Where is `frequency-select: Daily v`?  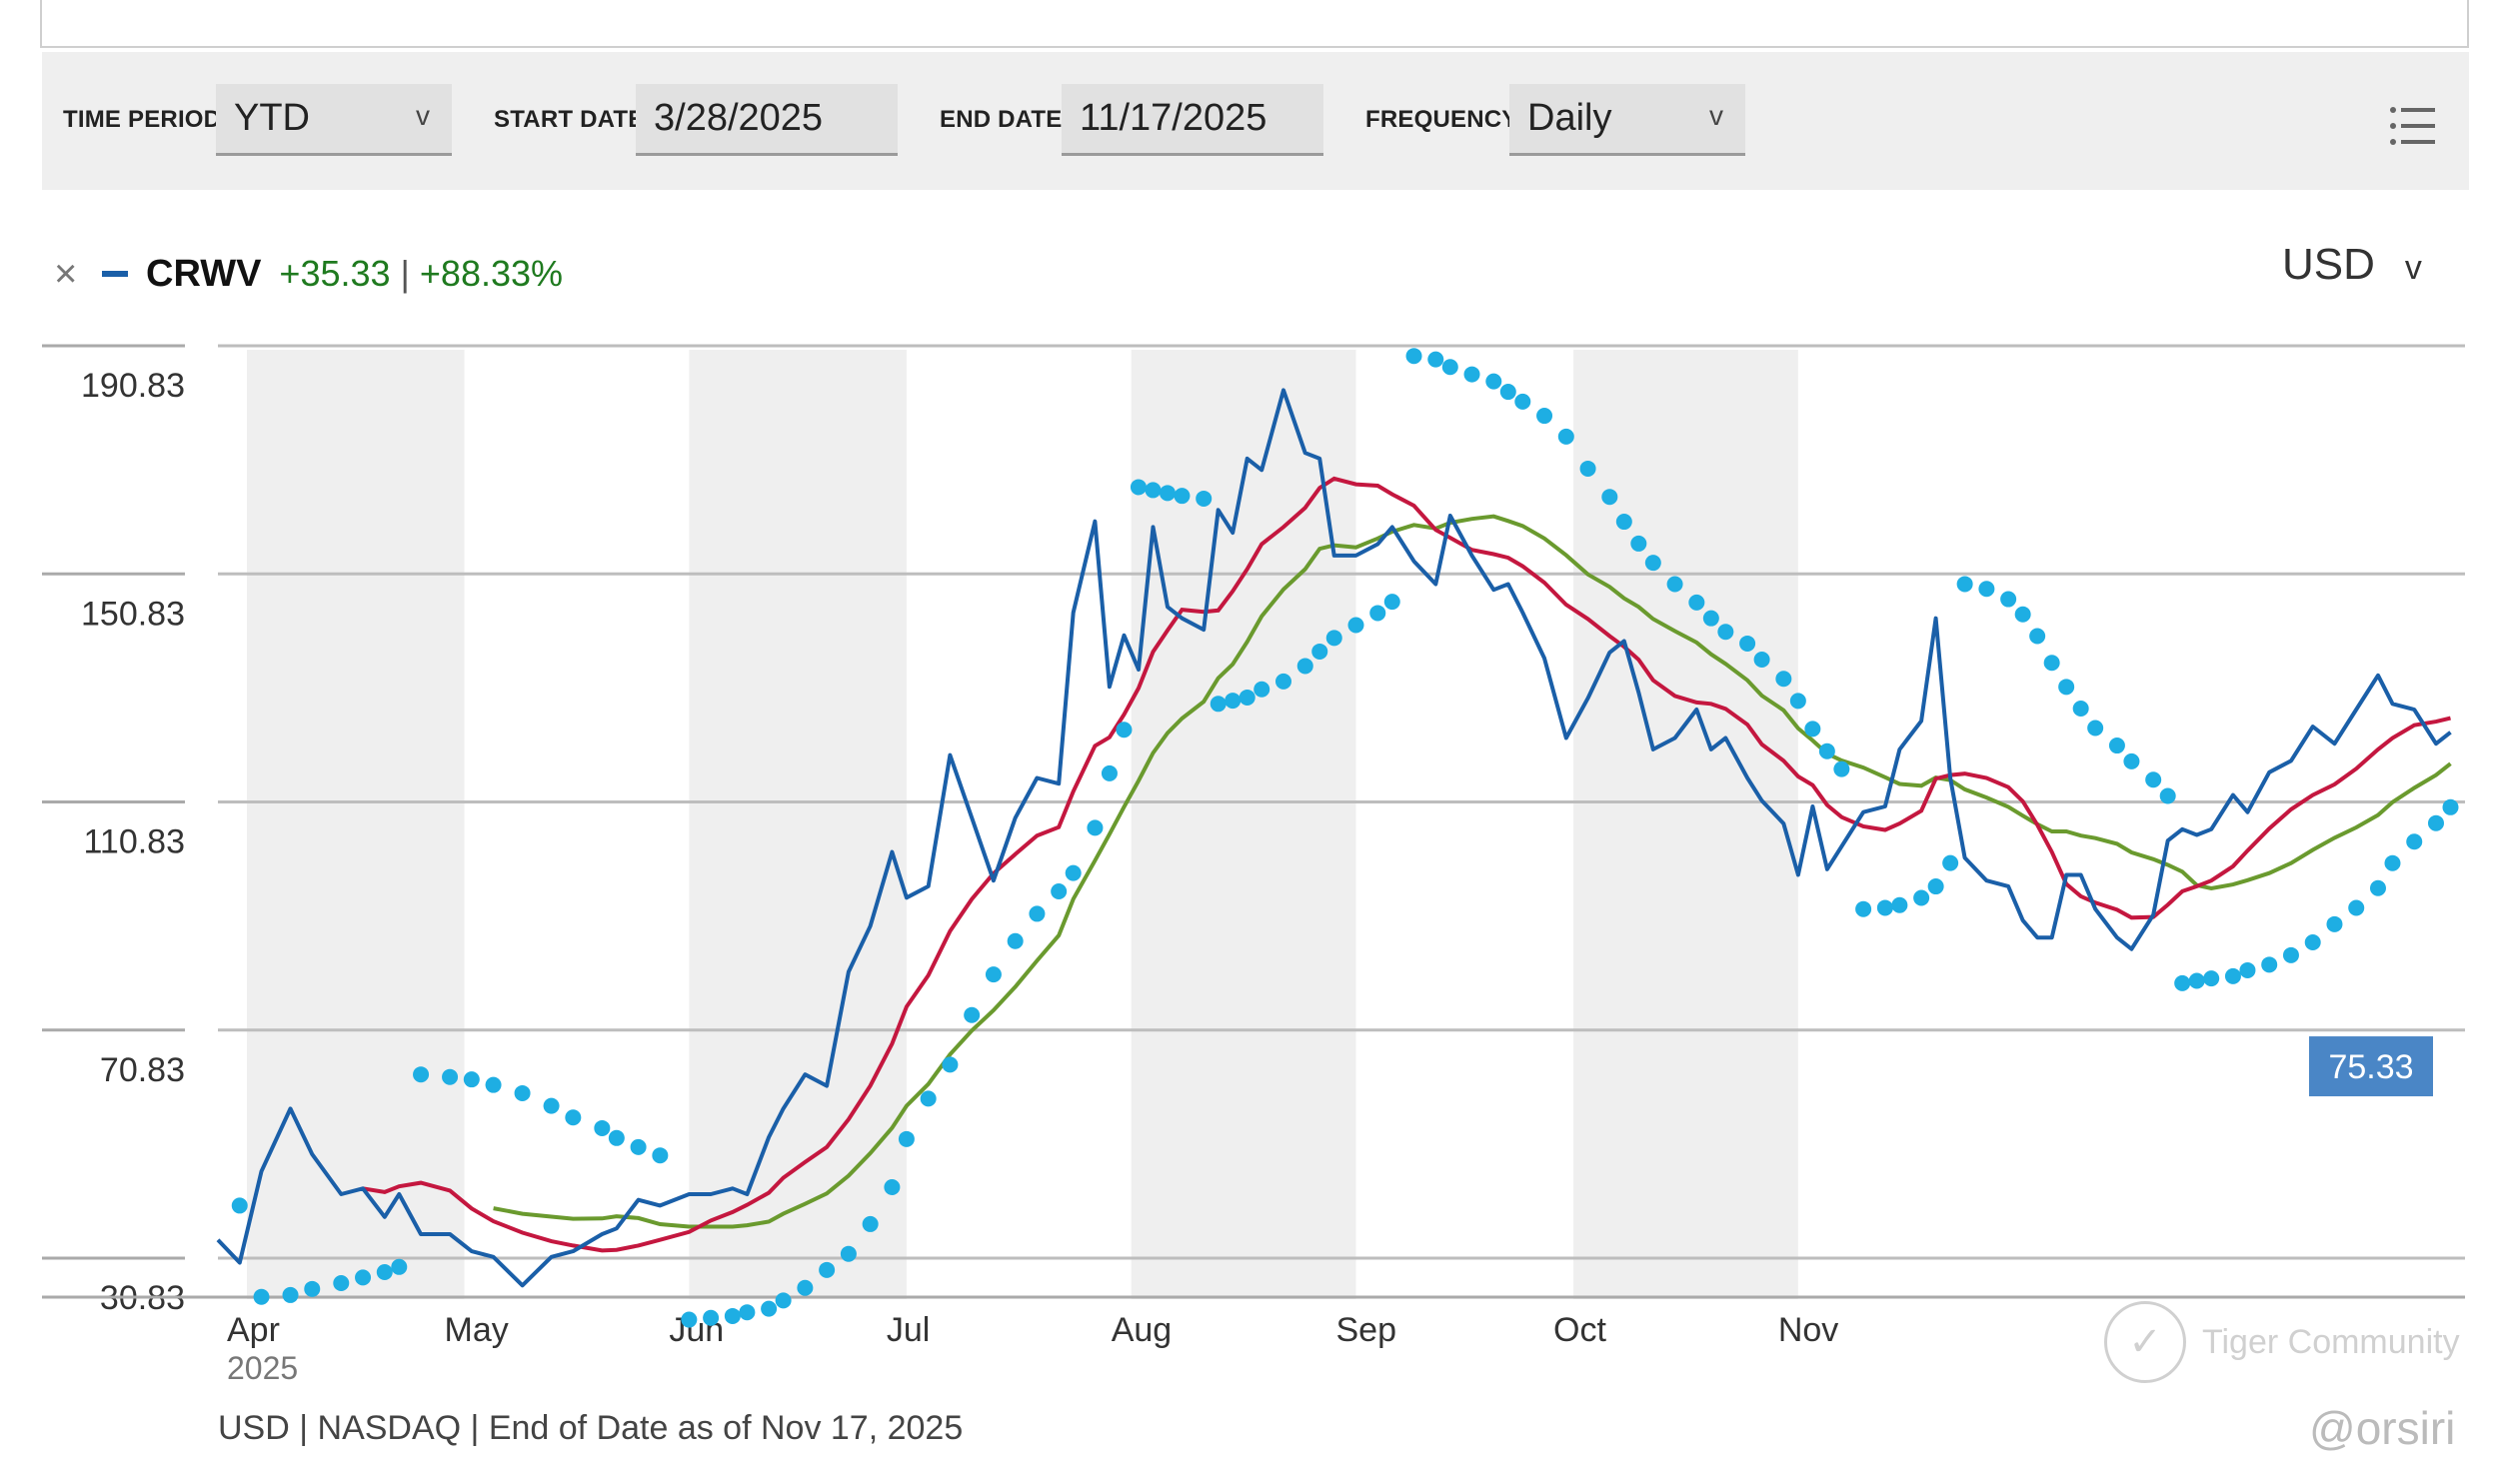
frequency-select: Daily v is located at coordinates (1627, 120).